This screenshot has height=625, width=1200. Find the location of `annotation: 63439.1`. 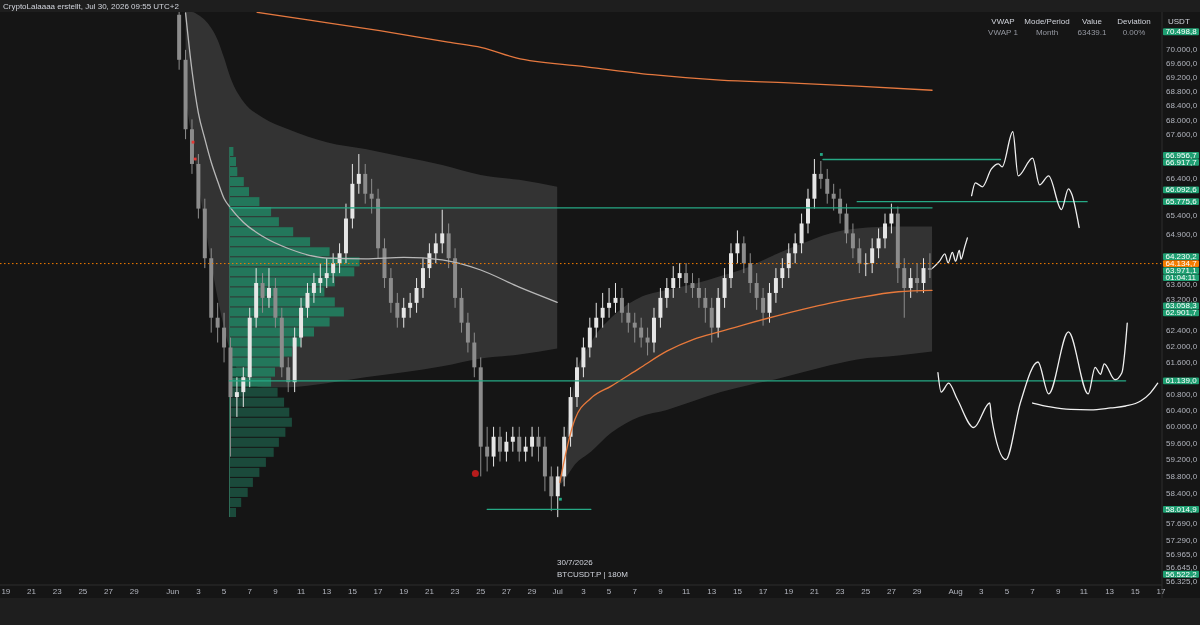

annotation: 63439.1 is located at coordinates (1092, 32).